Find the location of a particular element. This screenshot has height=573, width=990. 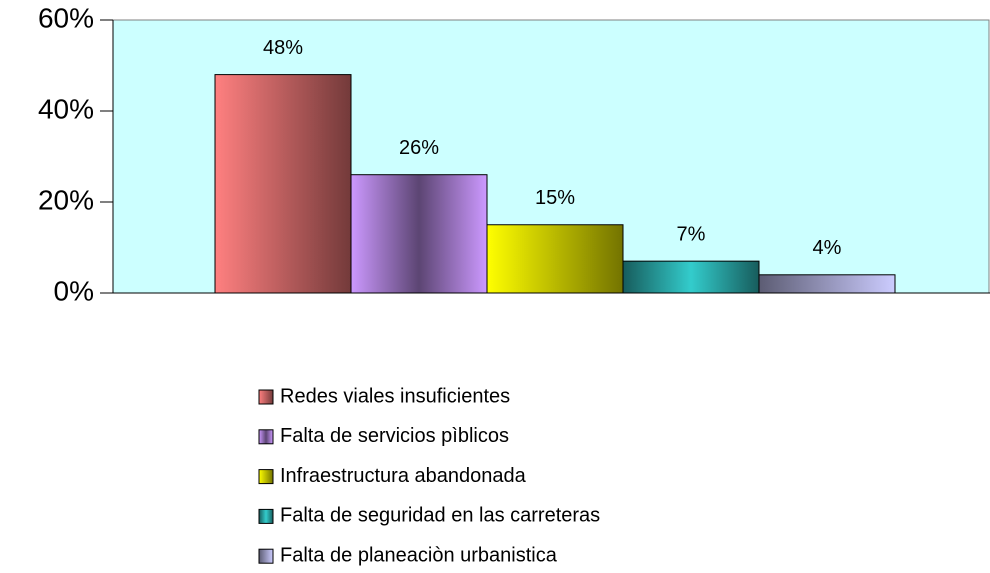

y-tick-label: 0% is located at coordinates (74, 290).